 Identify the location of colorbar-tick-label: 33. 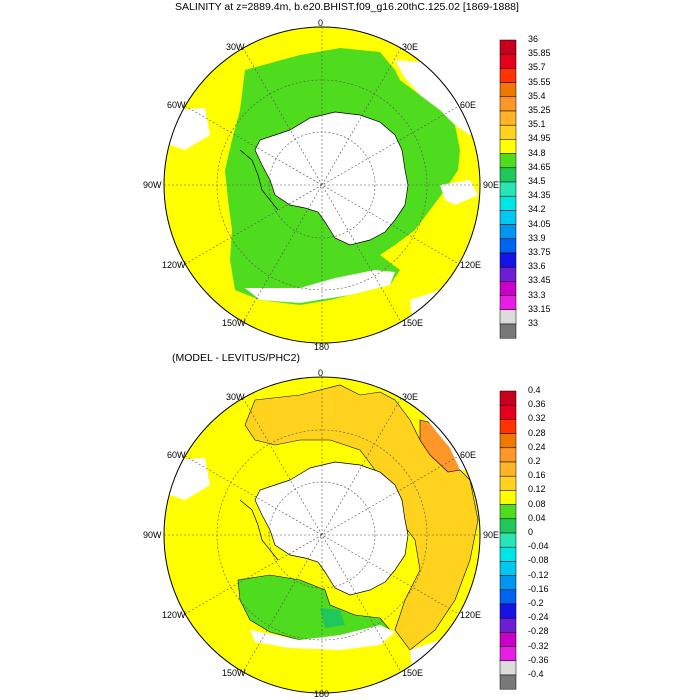
(533, 323).